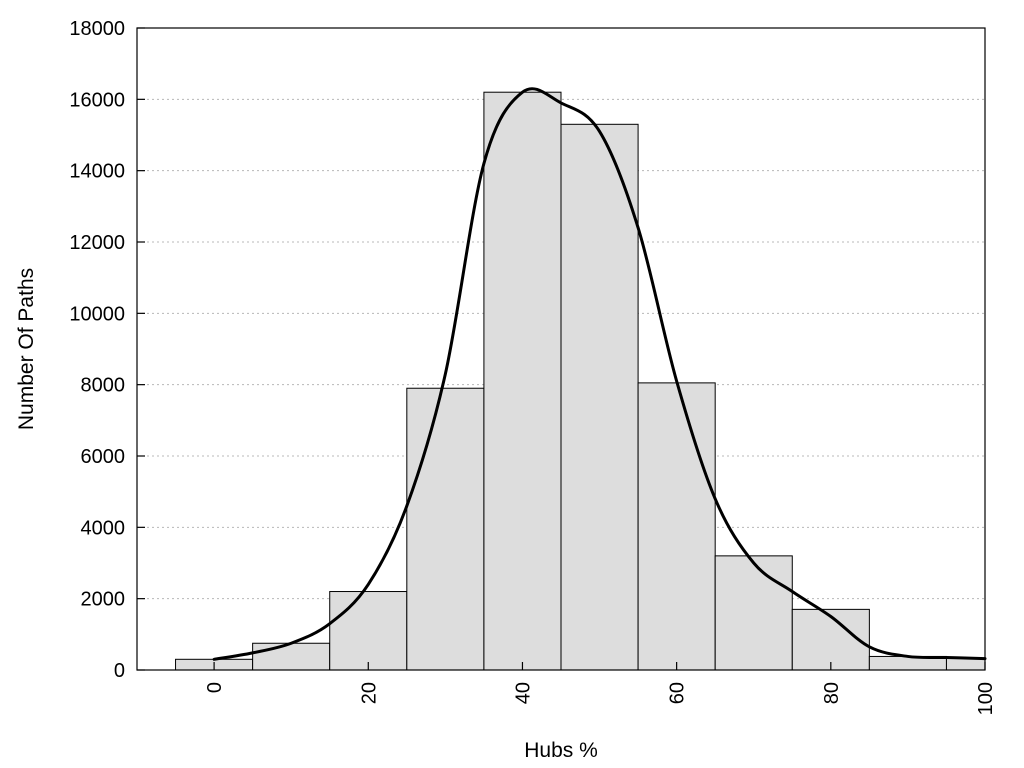 This screenshot has height=768, width=1024. What do you see at coordinates (103, 457) in the screenshot?
I see `y-tick-label-3: 6000` at bounding box center [103, 457].